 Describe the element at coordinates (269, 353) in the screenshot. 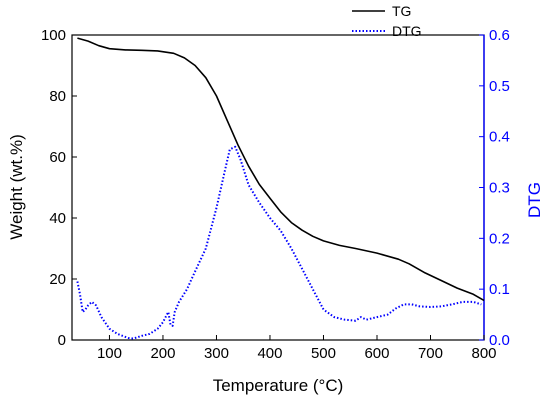

I see `x-tick-label: 400` at that location.